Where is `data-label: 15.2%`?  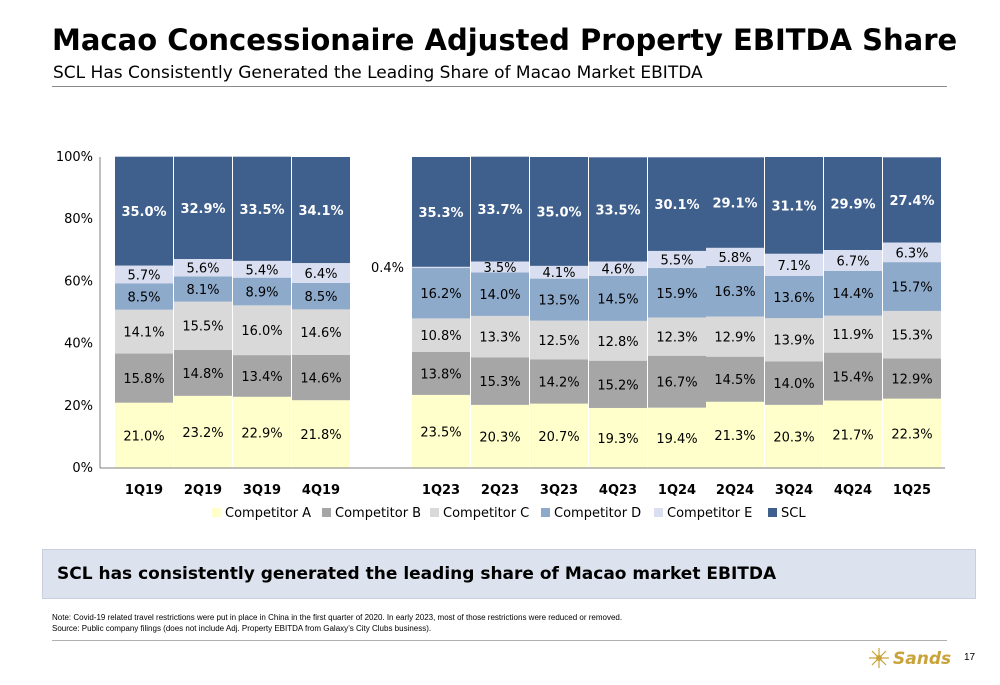 data-label: 15.2% is located at coordinates (617, 385).